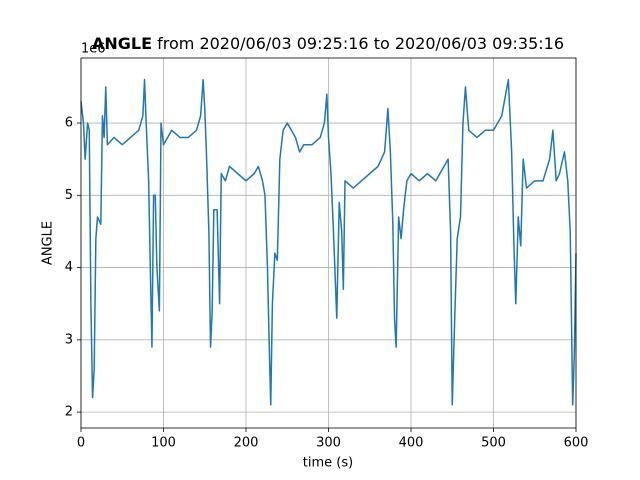  Describe the element at coordinates (163, 443) in the screenshot. I see `x-tick-label: 100` at that location.